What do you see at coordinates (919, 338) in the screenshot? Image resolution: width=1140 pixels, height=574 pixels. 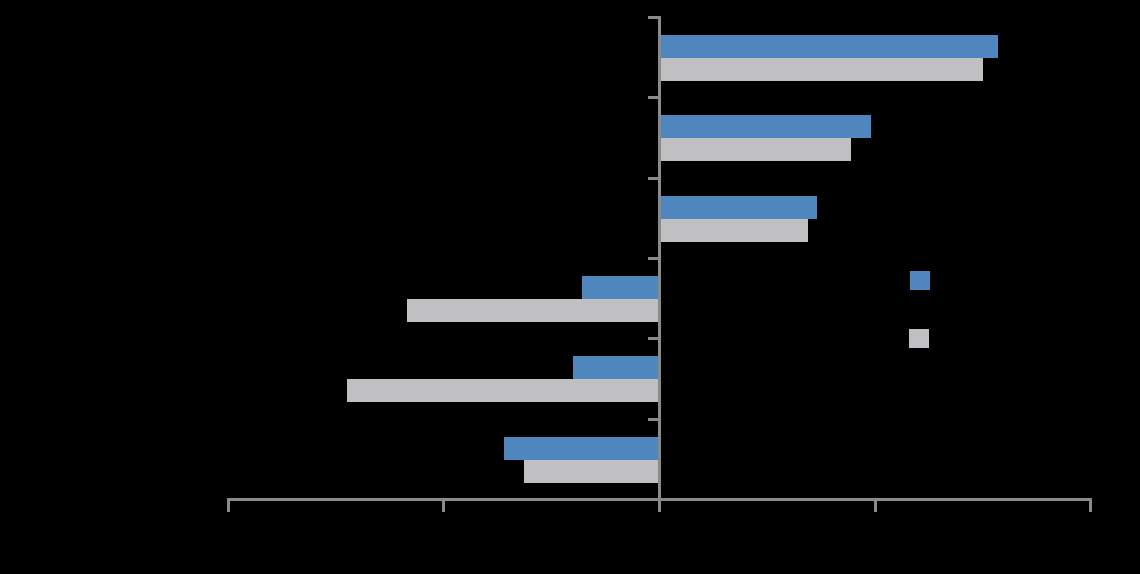 I see `legend-swatch-series-gray` at bounding box center [919, 338].